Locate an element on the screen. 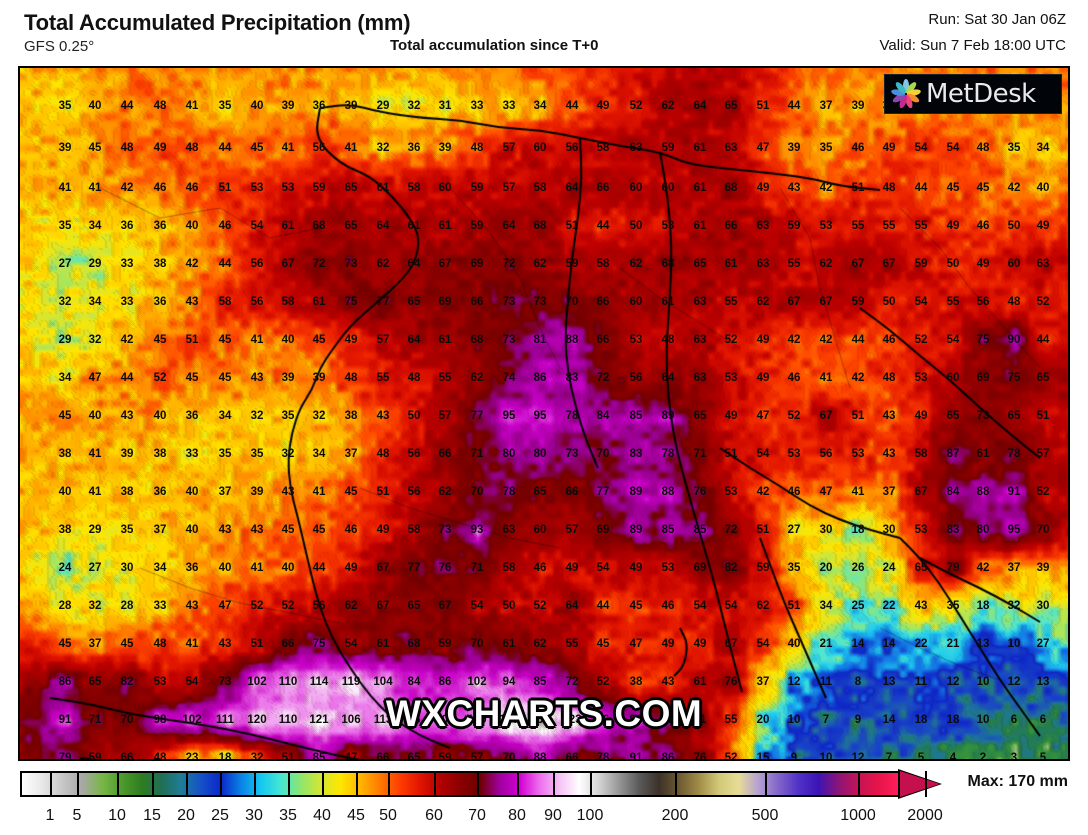 The height and width of the screenshot is (835, 1088). model-label: GFS 0.25° is located at coordinates (59, 46).